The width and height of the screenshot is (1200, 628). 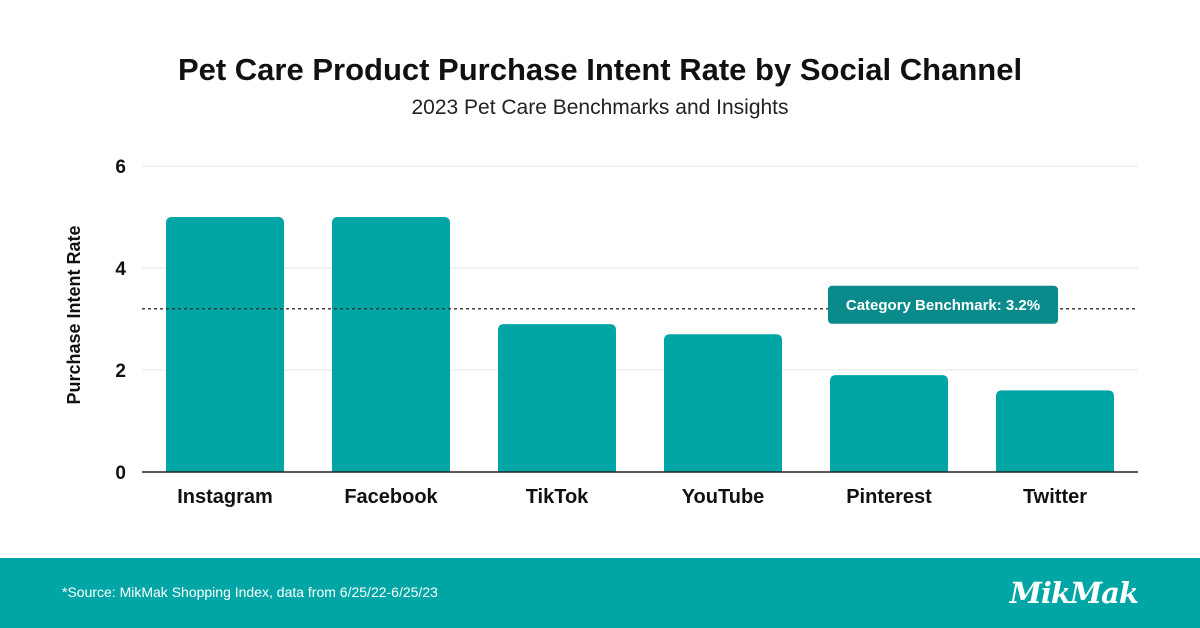 What do you see at coordinates (557, 398) in the screenshot?
I see `bar-tiktok` at bounding box center [557, 398].